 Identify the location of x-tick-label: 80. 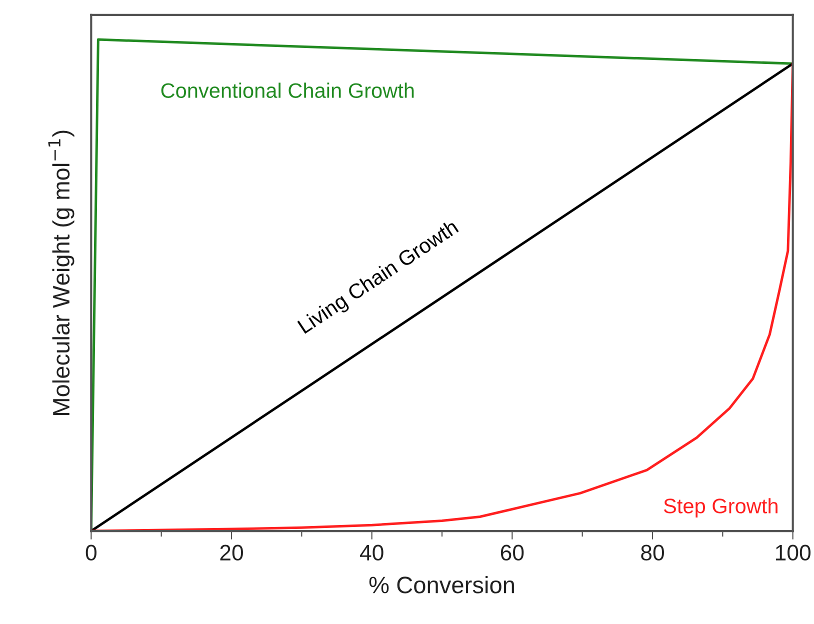
(652, 552).